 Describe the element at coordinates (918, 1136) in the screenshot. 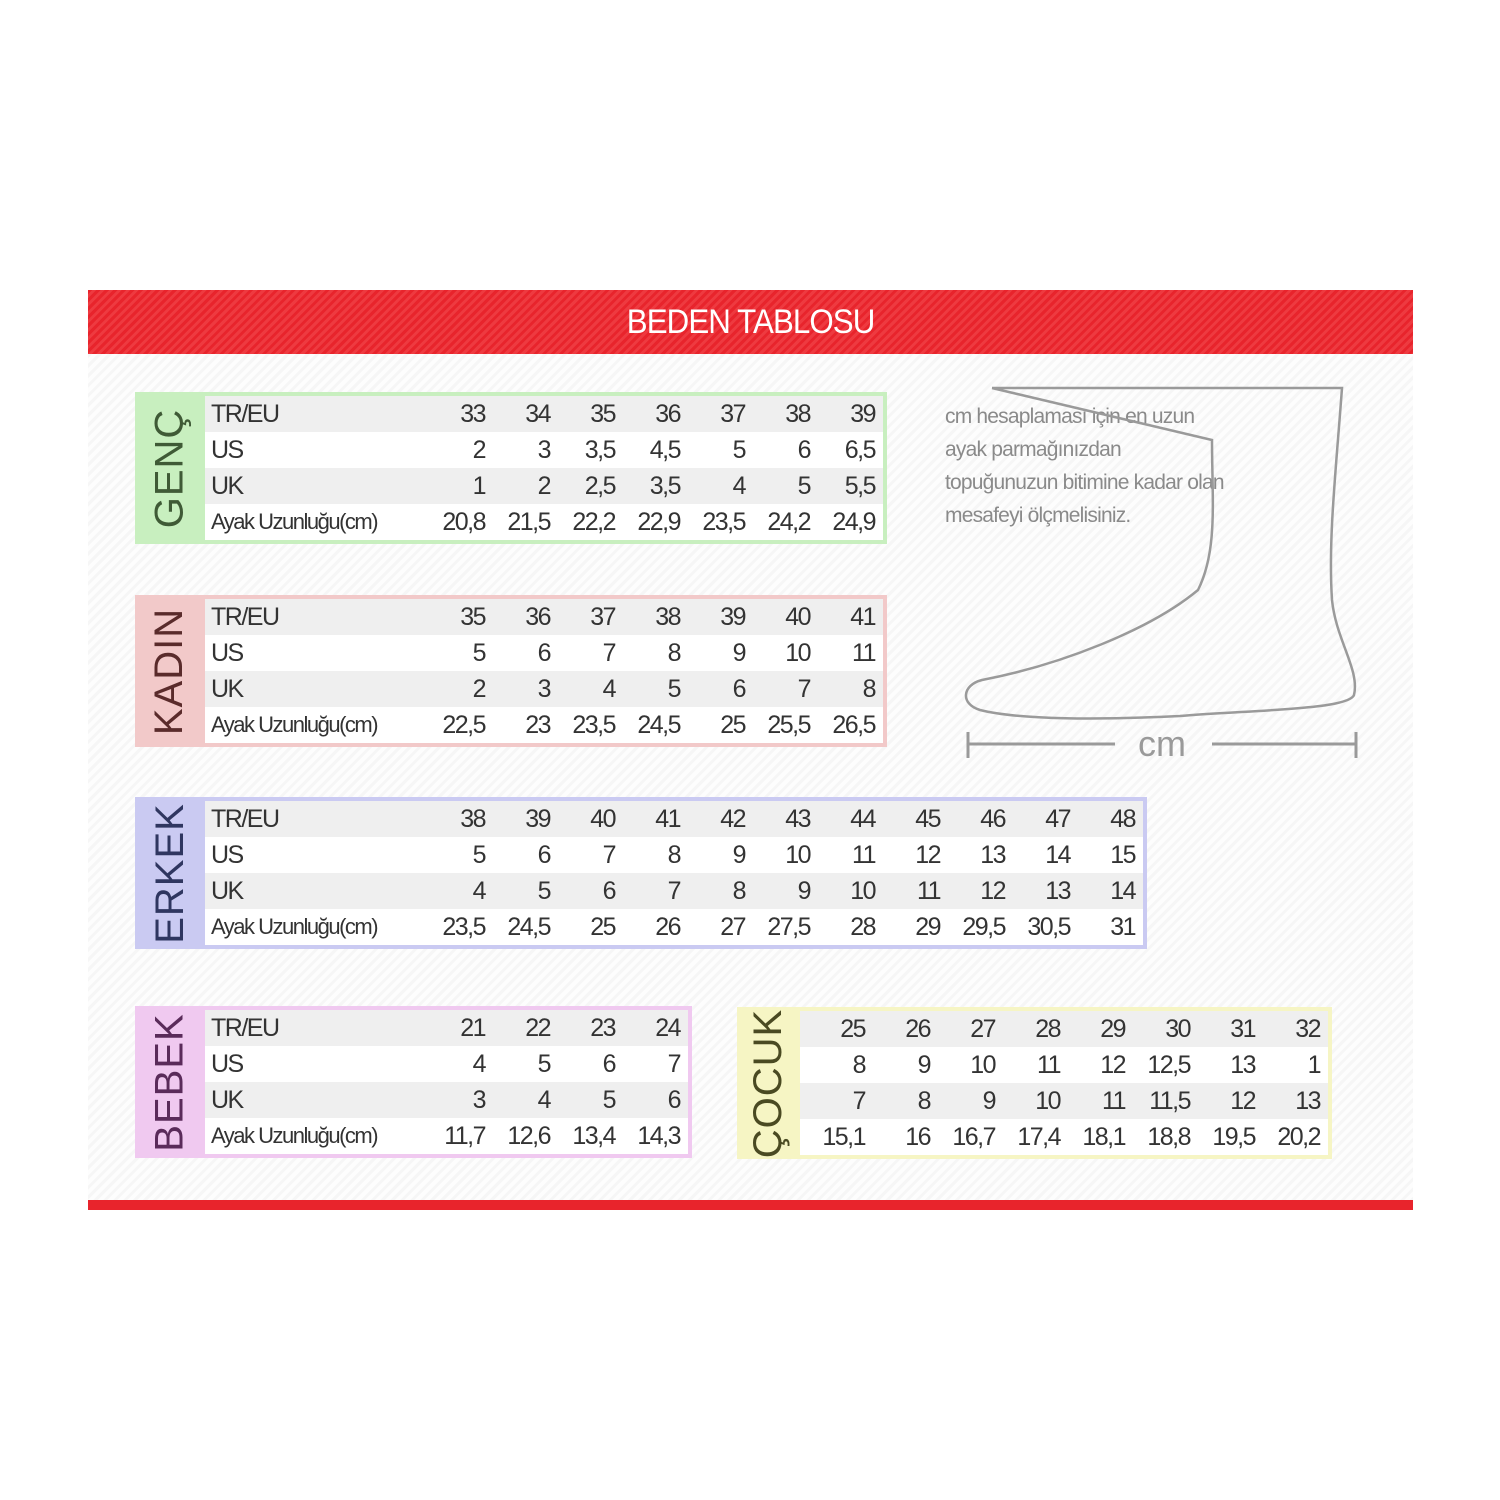

I see `table-cell: 16` at that location.